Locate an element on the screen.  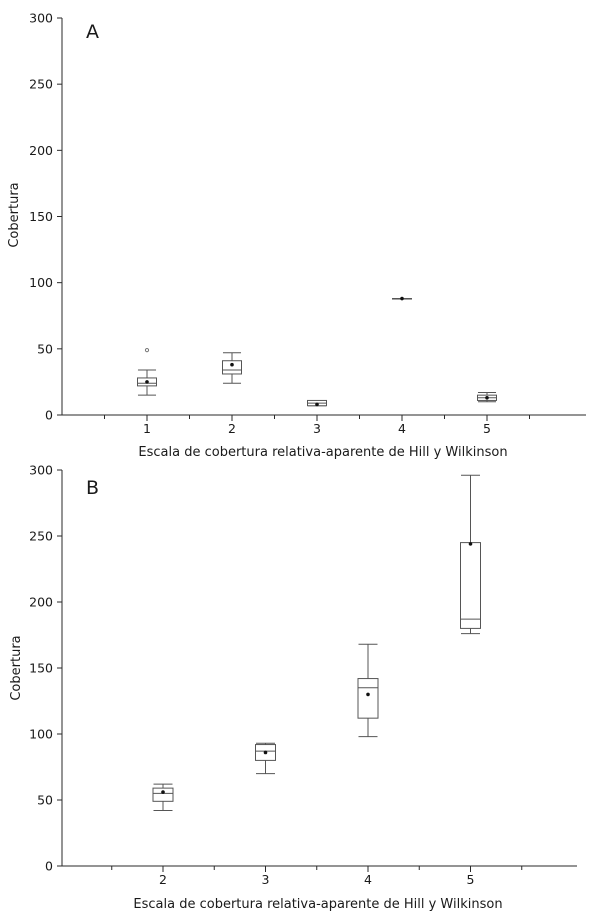
panel-b-y-axis: 0 50 100 150 200 250 300 is located at coordinates (46, 668).